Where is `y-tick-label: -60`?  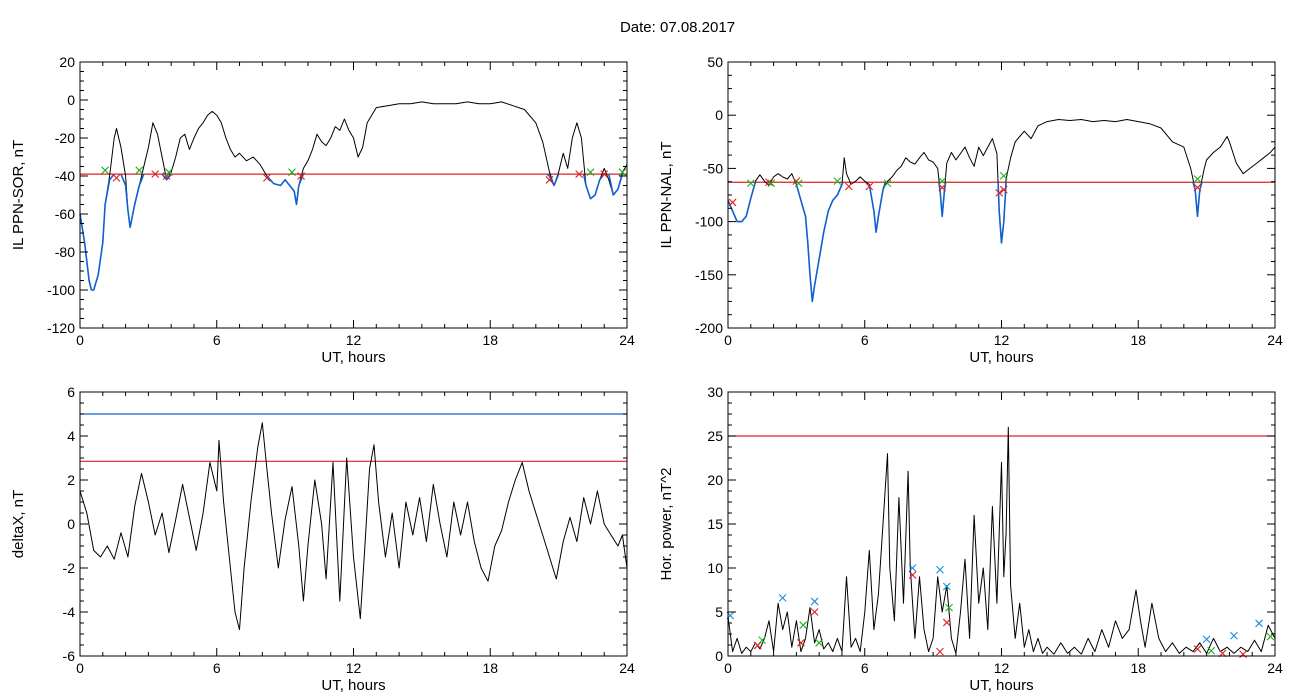
y-tick-label: -60 is located at coordinates (65, 214).